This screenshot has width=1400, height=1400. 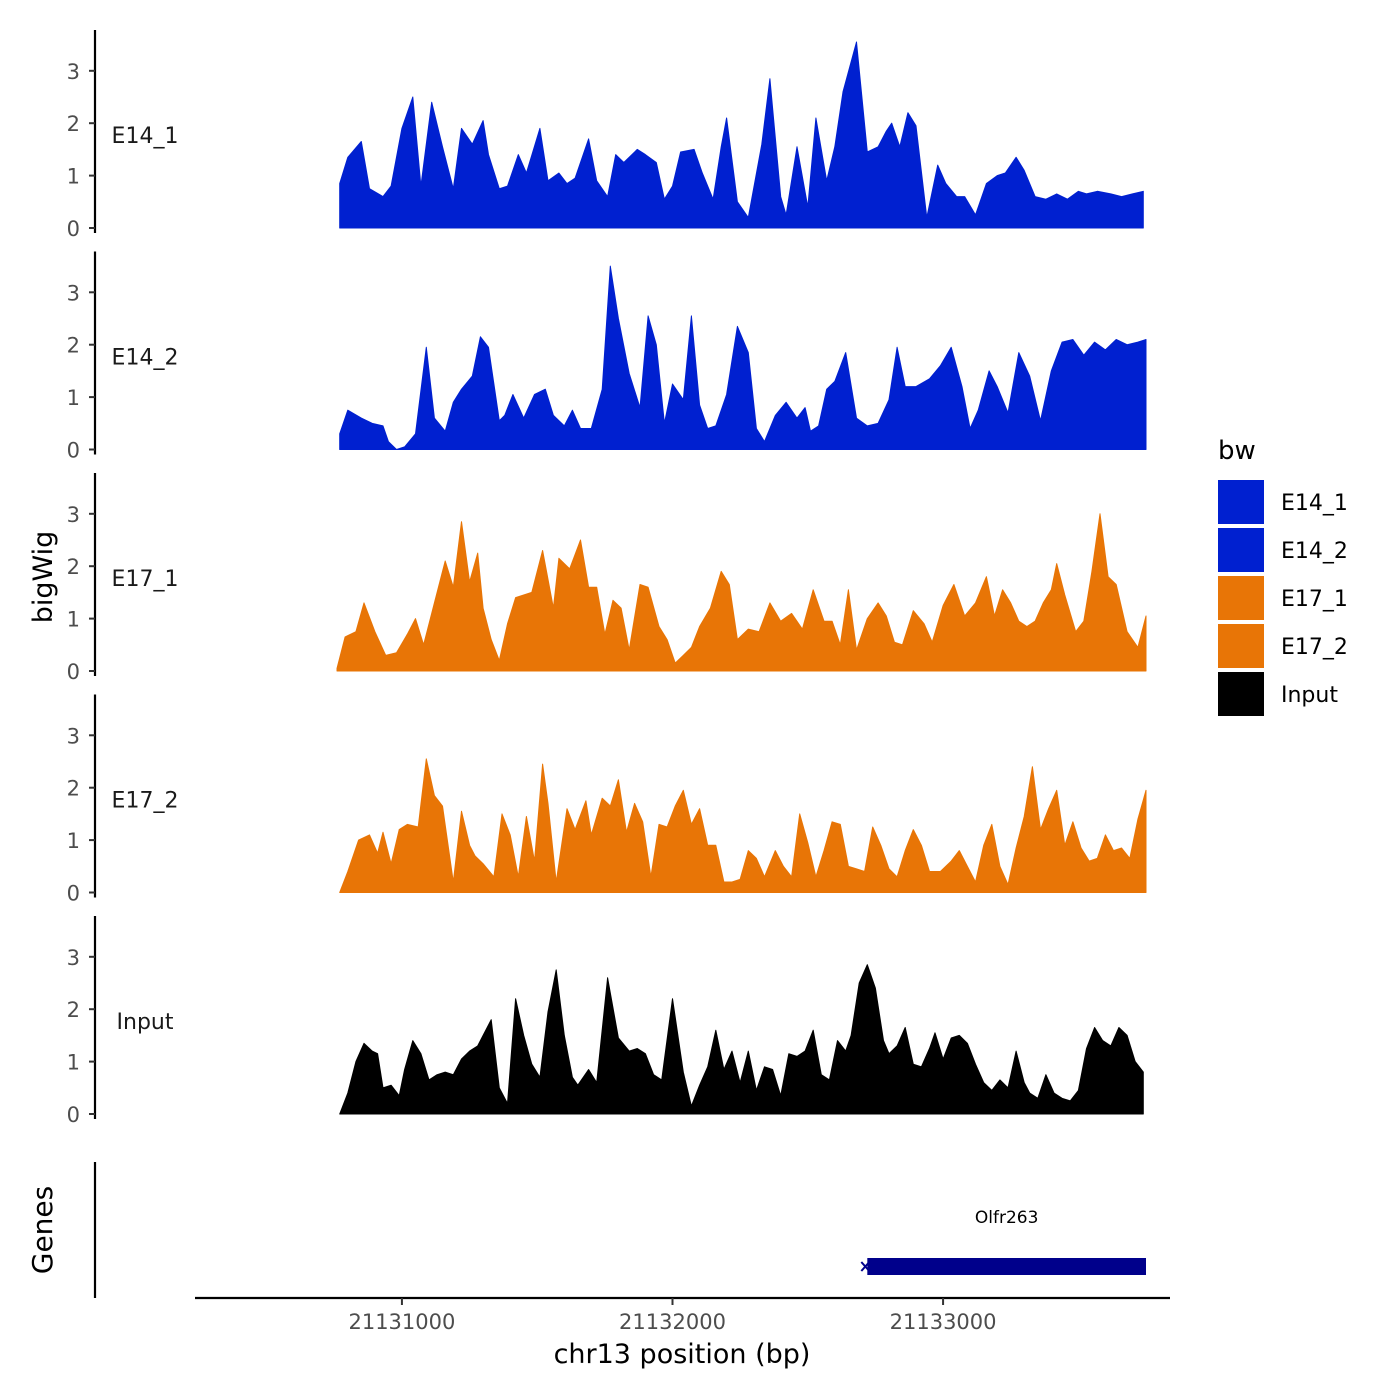 I want to click on legend: bw E14_1 E14_2 E17_1 E17_2 Input, so click(x=1283, y=576).